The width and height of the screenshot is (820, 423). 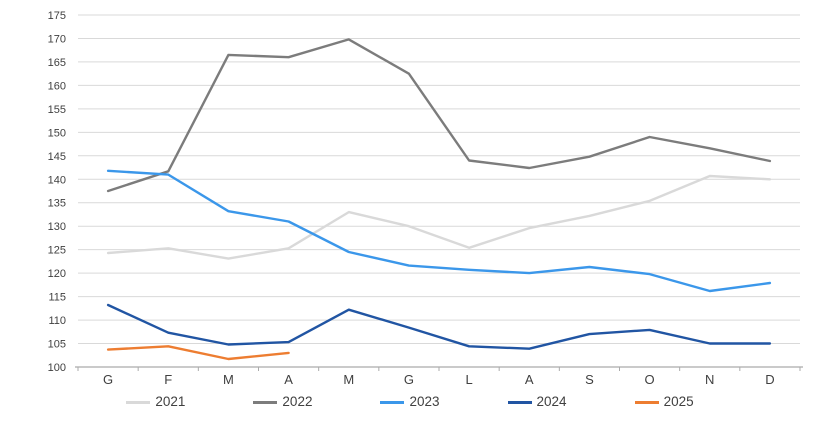 What do you see at coordinates (265, 402) in the screenshot?
I see `legend-swatch-2022` at bounding box center [265, 402].